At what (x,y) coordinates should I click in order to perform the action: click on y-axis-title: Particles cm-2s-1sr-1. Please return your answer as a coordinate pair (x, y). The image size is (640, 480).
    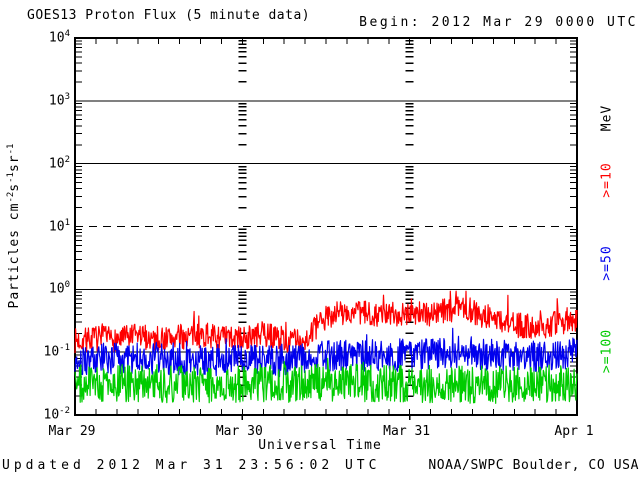
    Looking at the image, I should click on (14, 226).